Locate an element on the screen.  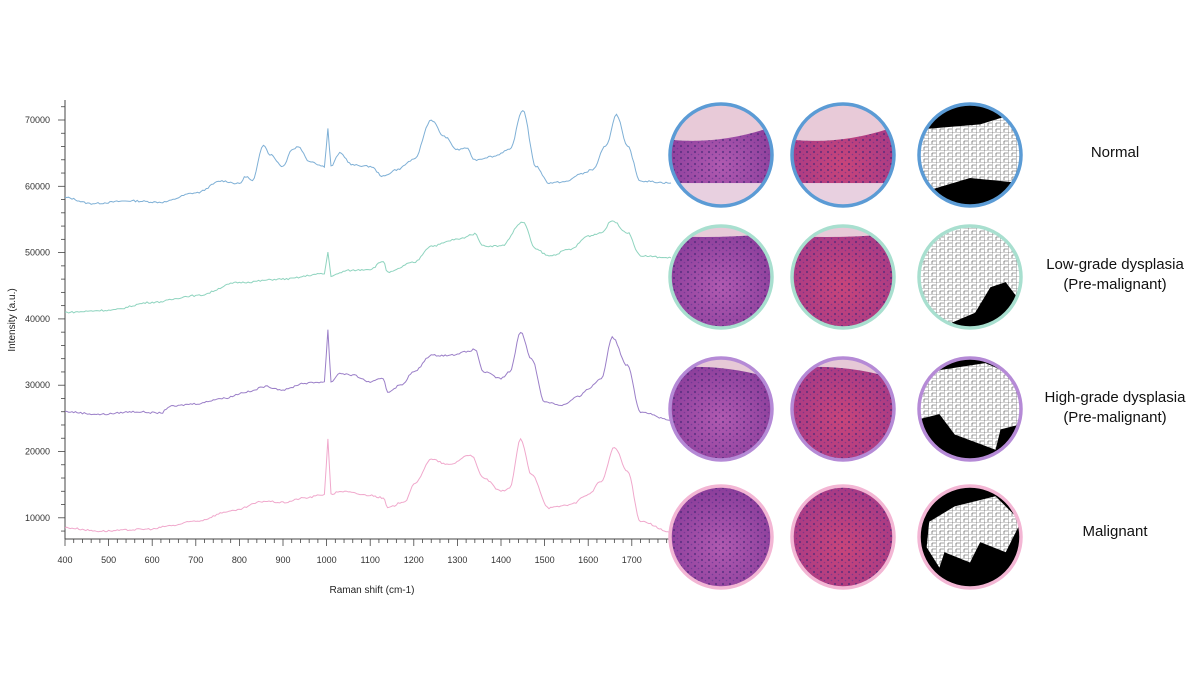
row-label: Low-grade dysplasia (Pre-malignant) is located at coordinates (1115, 275).